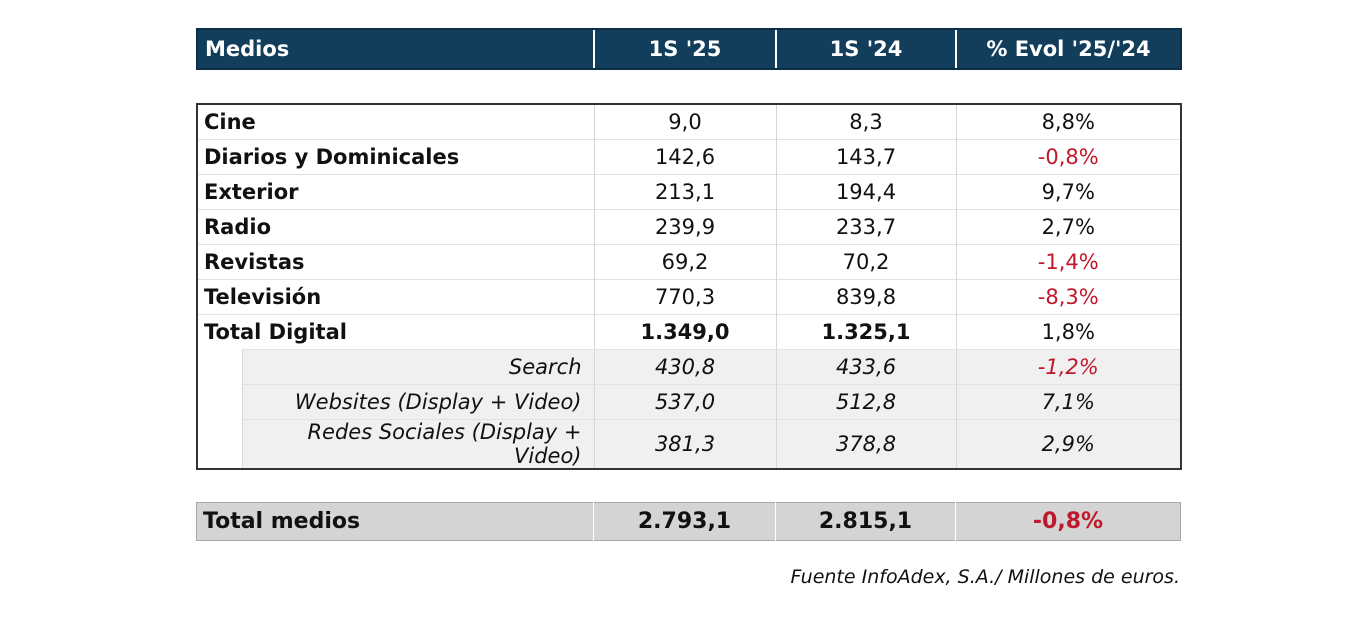 The image size is (1348, 639). Describe the element at coordinates (865, 49) in the screenshot. I see `header-1s24: 1S '24` at that location.